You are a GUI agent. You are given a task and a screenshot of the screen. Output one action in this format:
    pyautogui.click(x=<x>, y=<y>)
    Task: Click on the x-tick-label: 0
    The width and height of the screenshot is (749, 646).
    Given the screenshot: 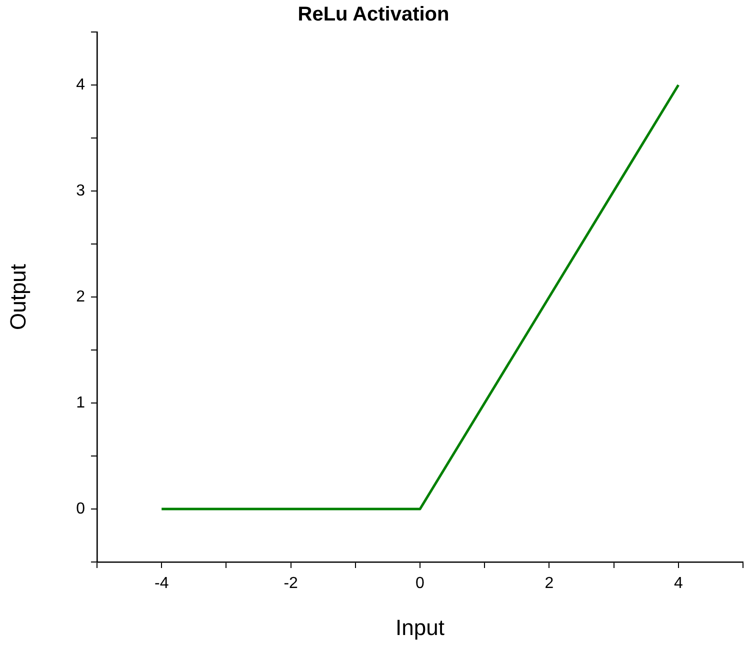 What is the action you would take?
    pyautogui.click(x=420, y=583)
    